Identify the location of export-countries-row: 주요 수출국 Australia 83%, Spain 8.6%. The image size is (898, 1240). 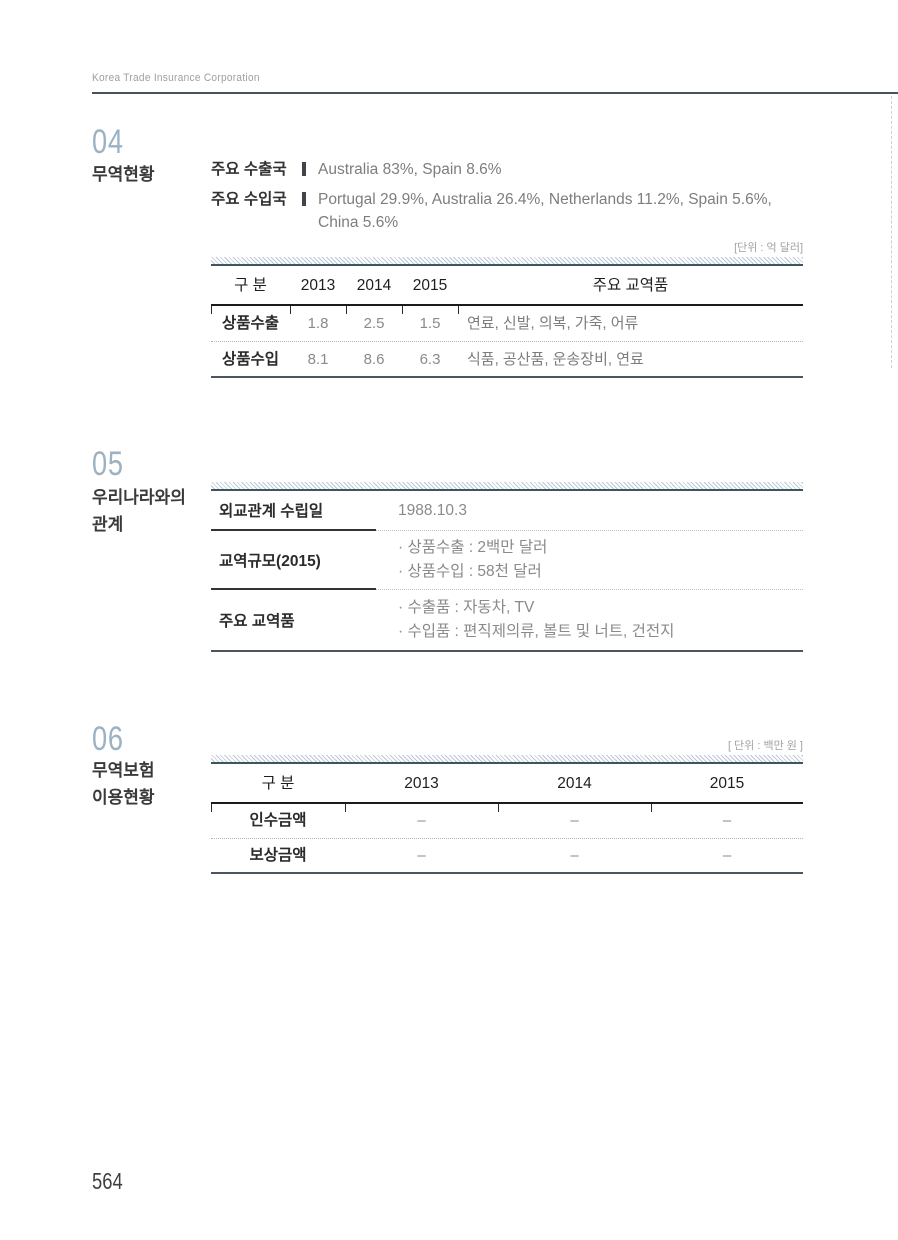
(356, 169).